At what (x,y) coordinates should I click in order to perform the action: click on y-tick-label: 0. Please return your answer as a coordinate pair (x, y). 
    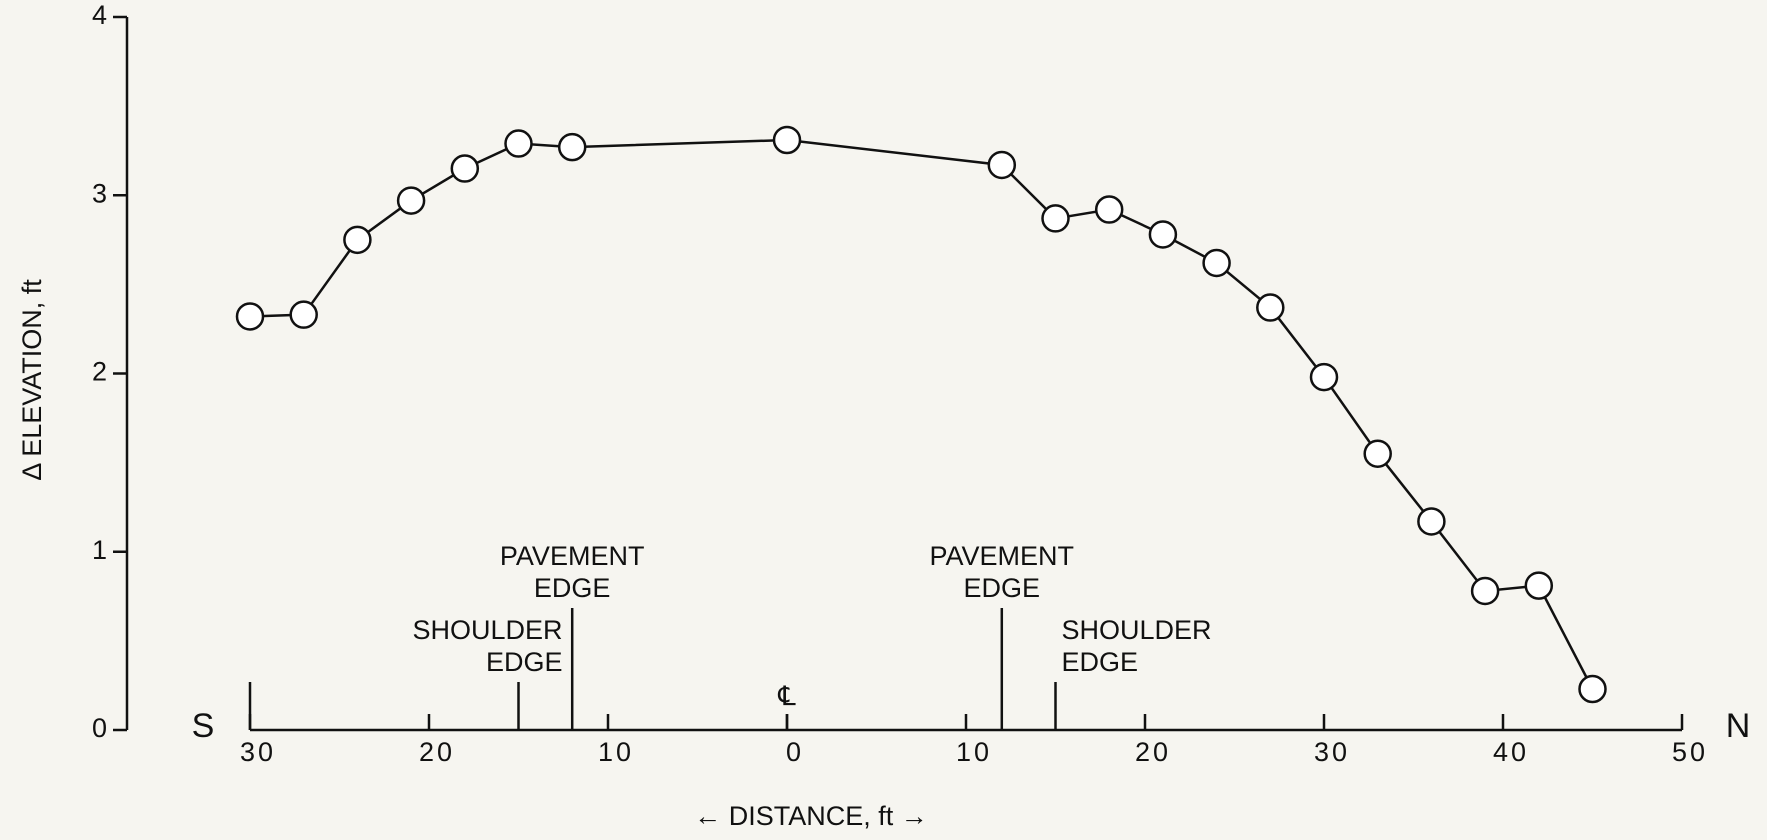
    Looking at the image, I should click on (99, 728).